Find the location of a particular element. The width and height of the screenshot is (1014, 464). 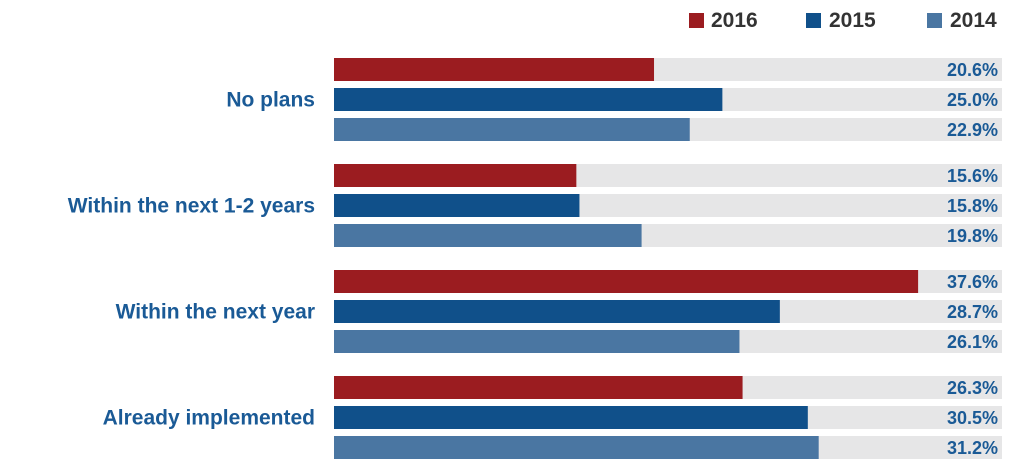

legend-label-2015: 2015 is located at coordinates (852, 20).